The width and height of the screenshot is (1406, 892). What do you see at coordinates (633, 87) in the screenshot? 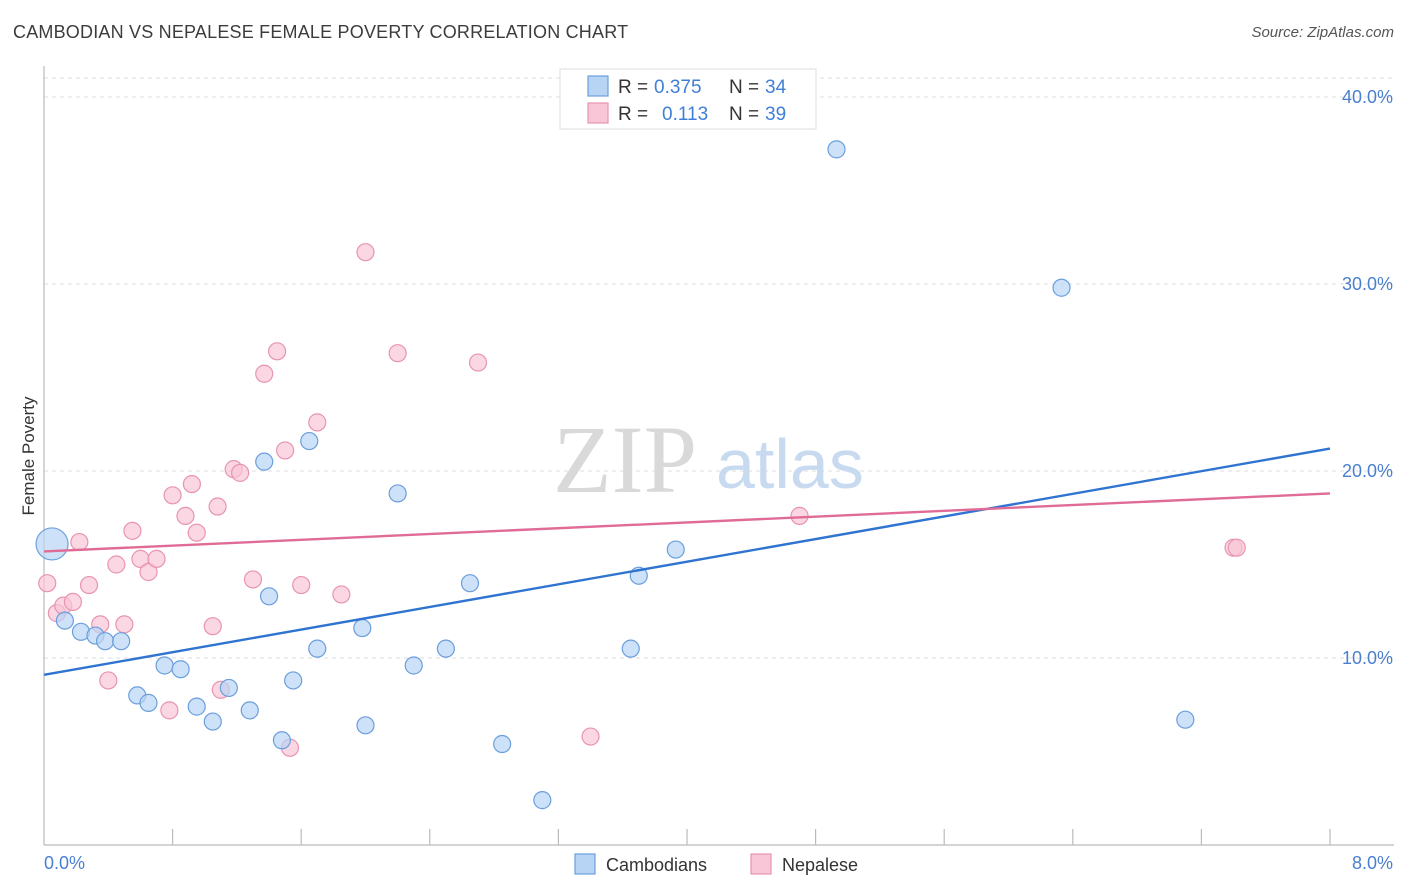
I see `legend-r-label-1: R =` at bounding box center [633, 87].